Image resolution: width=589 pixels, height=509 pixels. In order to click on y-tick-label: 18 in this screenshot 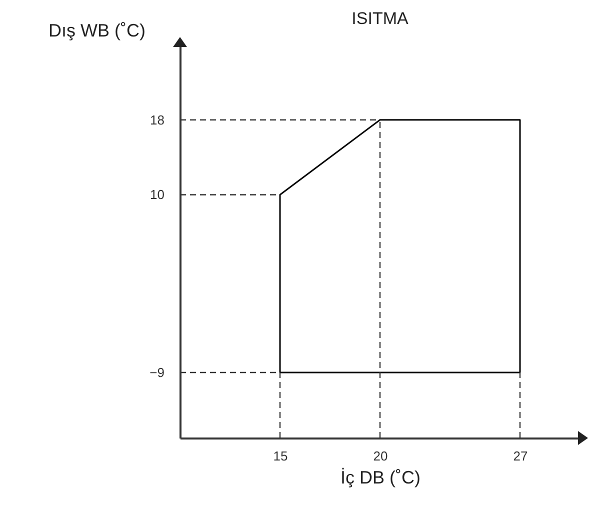, I will do `click(157, 120)`.